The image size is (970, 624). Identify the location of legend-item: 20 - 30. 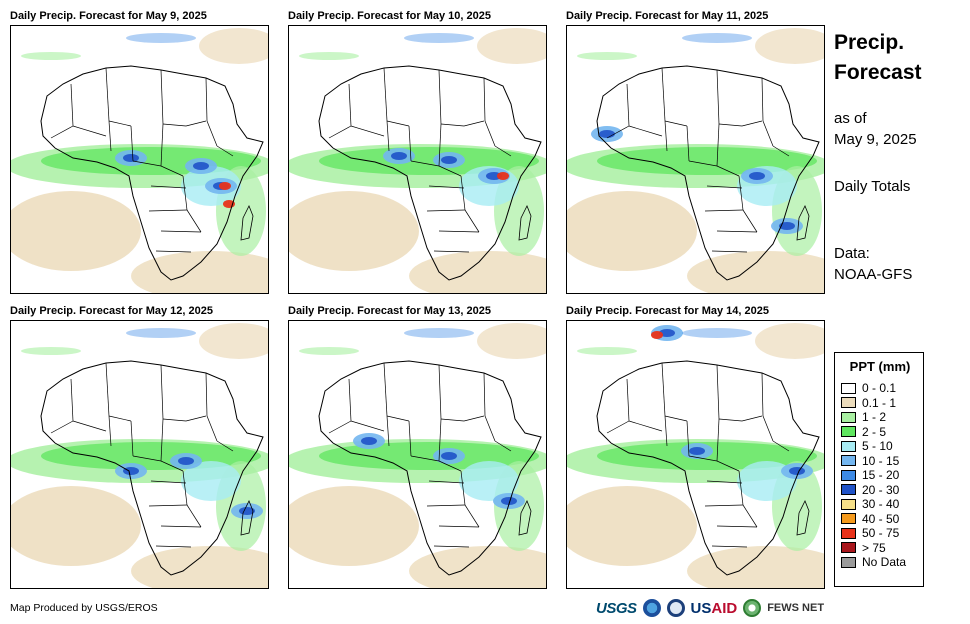
(882, 490).